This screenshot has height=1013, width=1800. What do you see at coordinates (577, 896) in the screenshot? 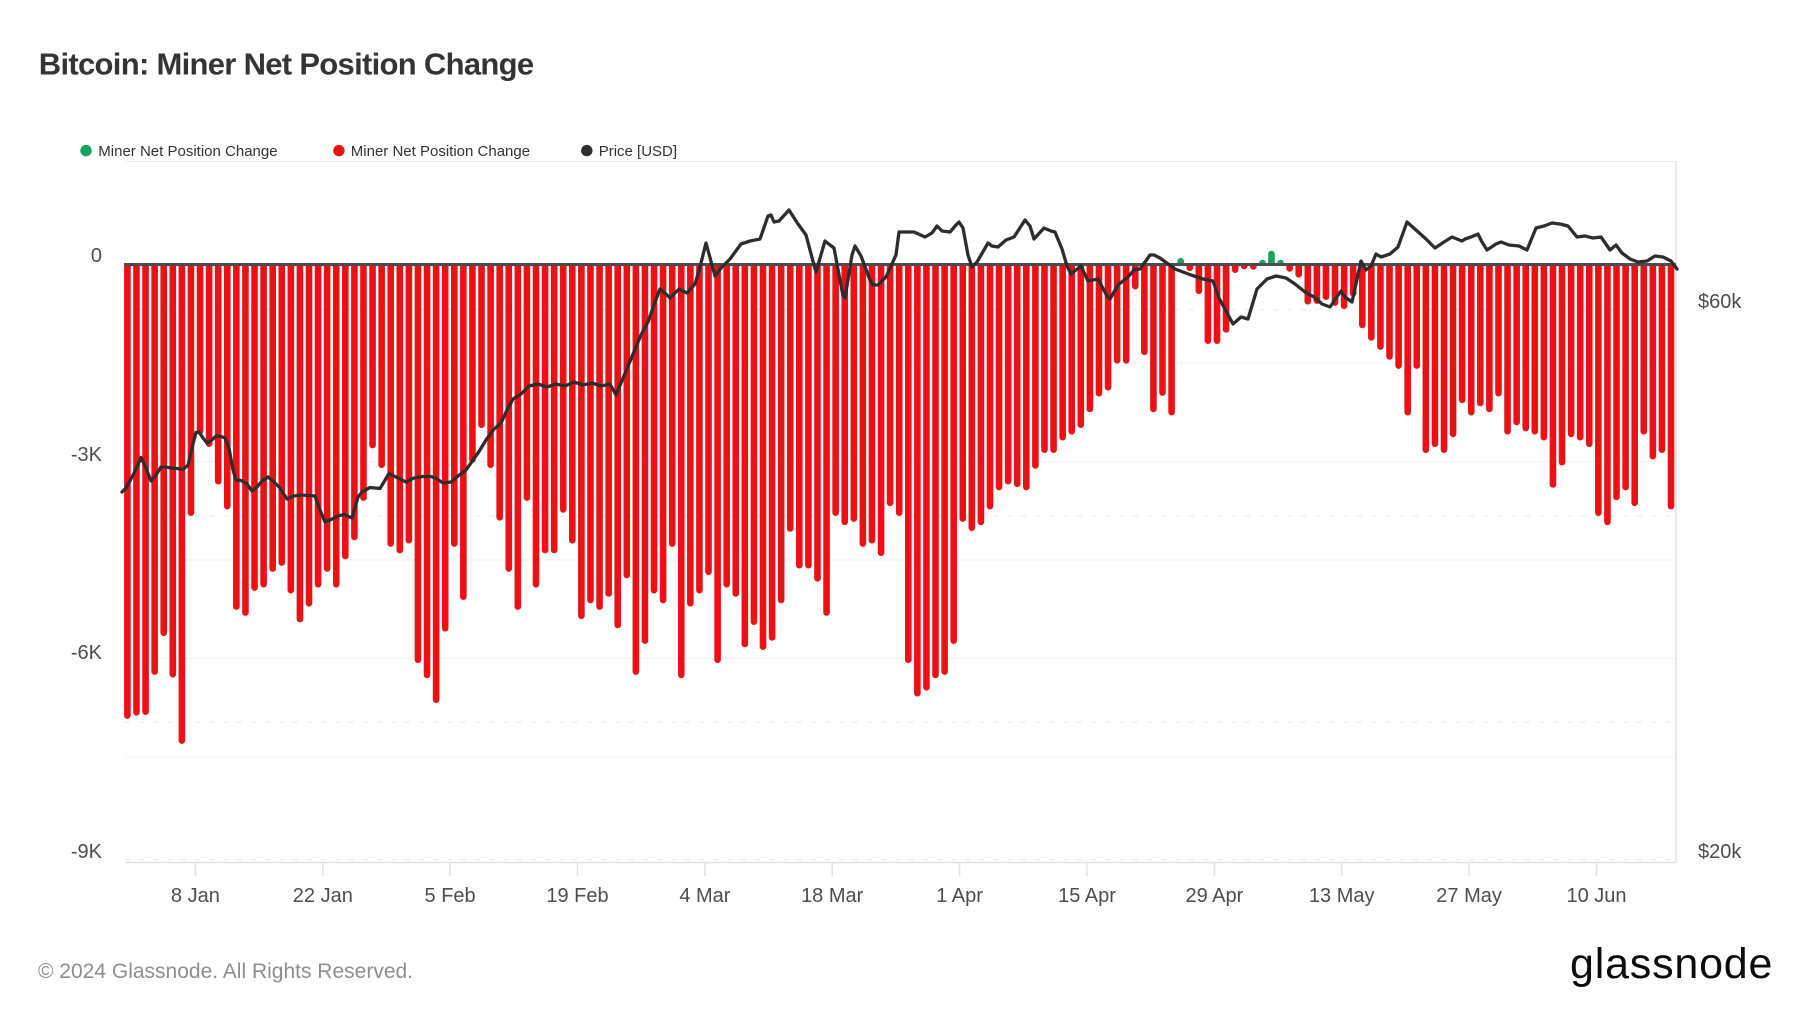
I see `svg-text: 19 Feb` at bounding box center [577, 896].